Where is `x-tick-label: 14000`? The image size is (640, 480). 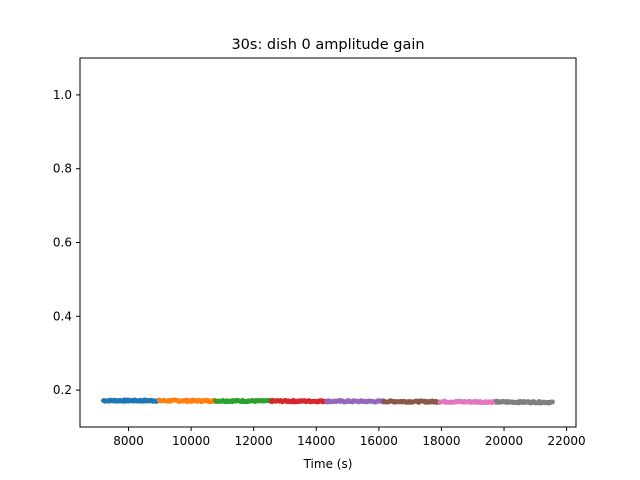
x-tick-label: 14000 is located at coordinates (316, 441).